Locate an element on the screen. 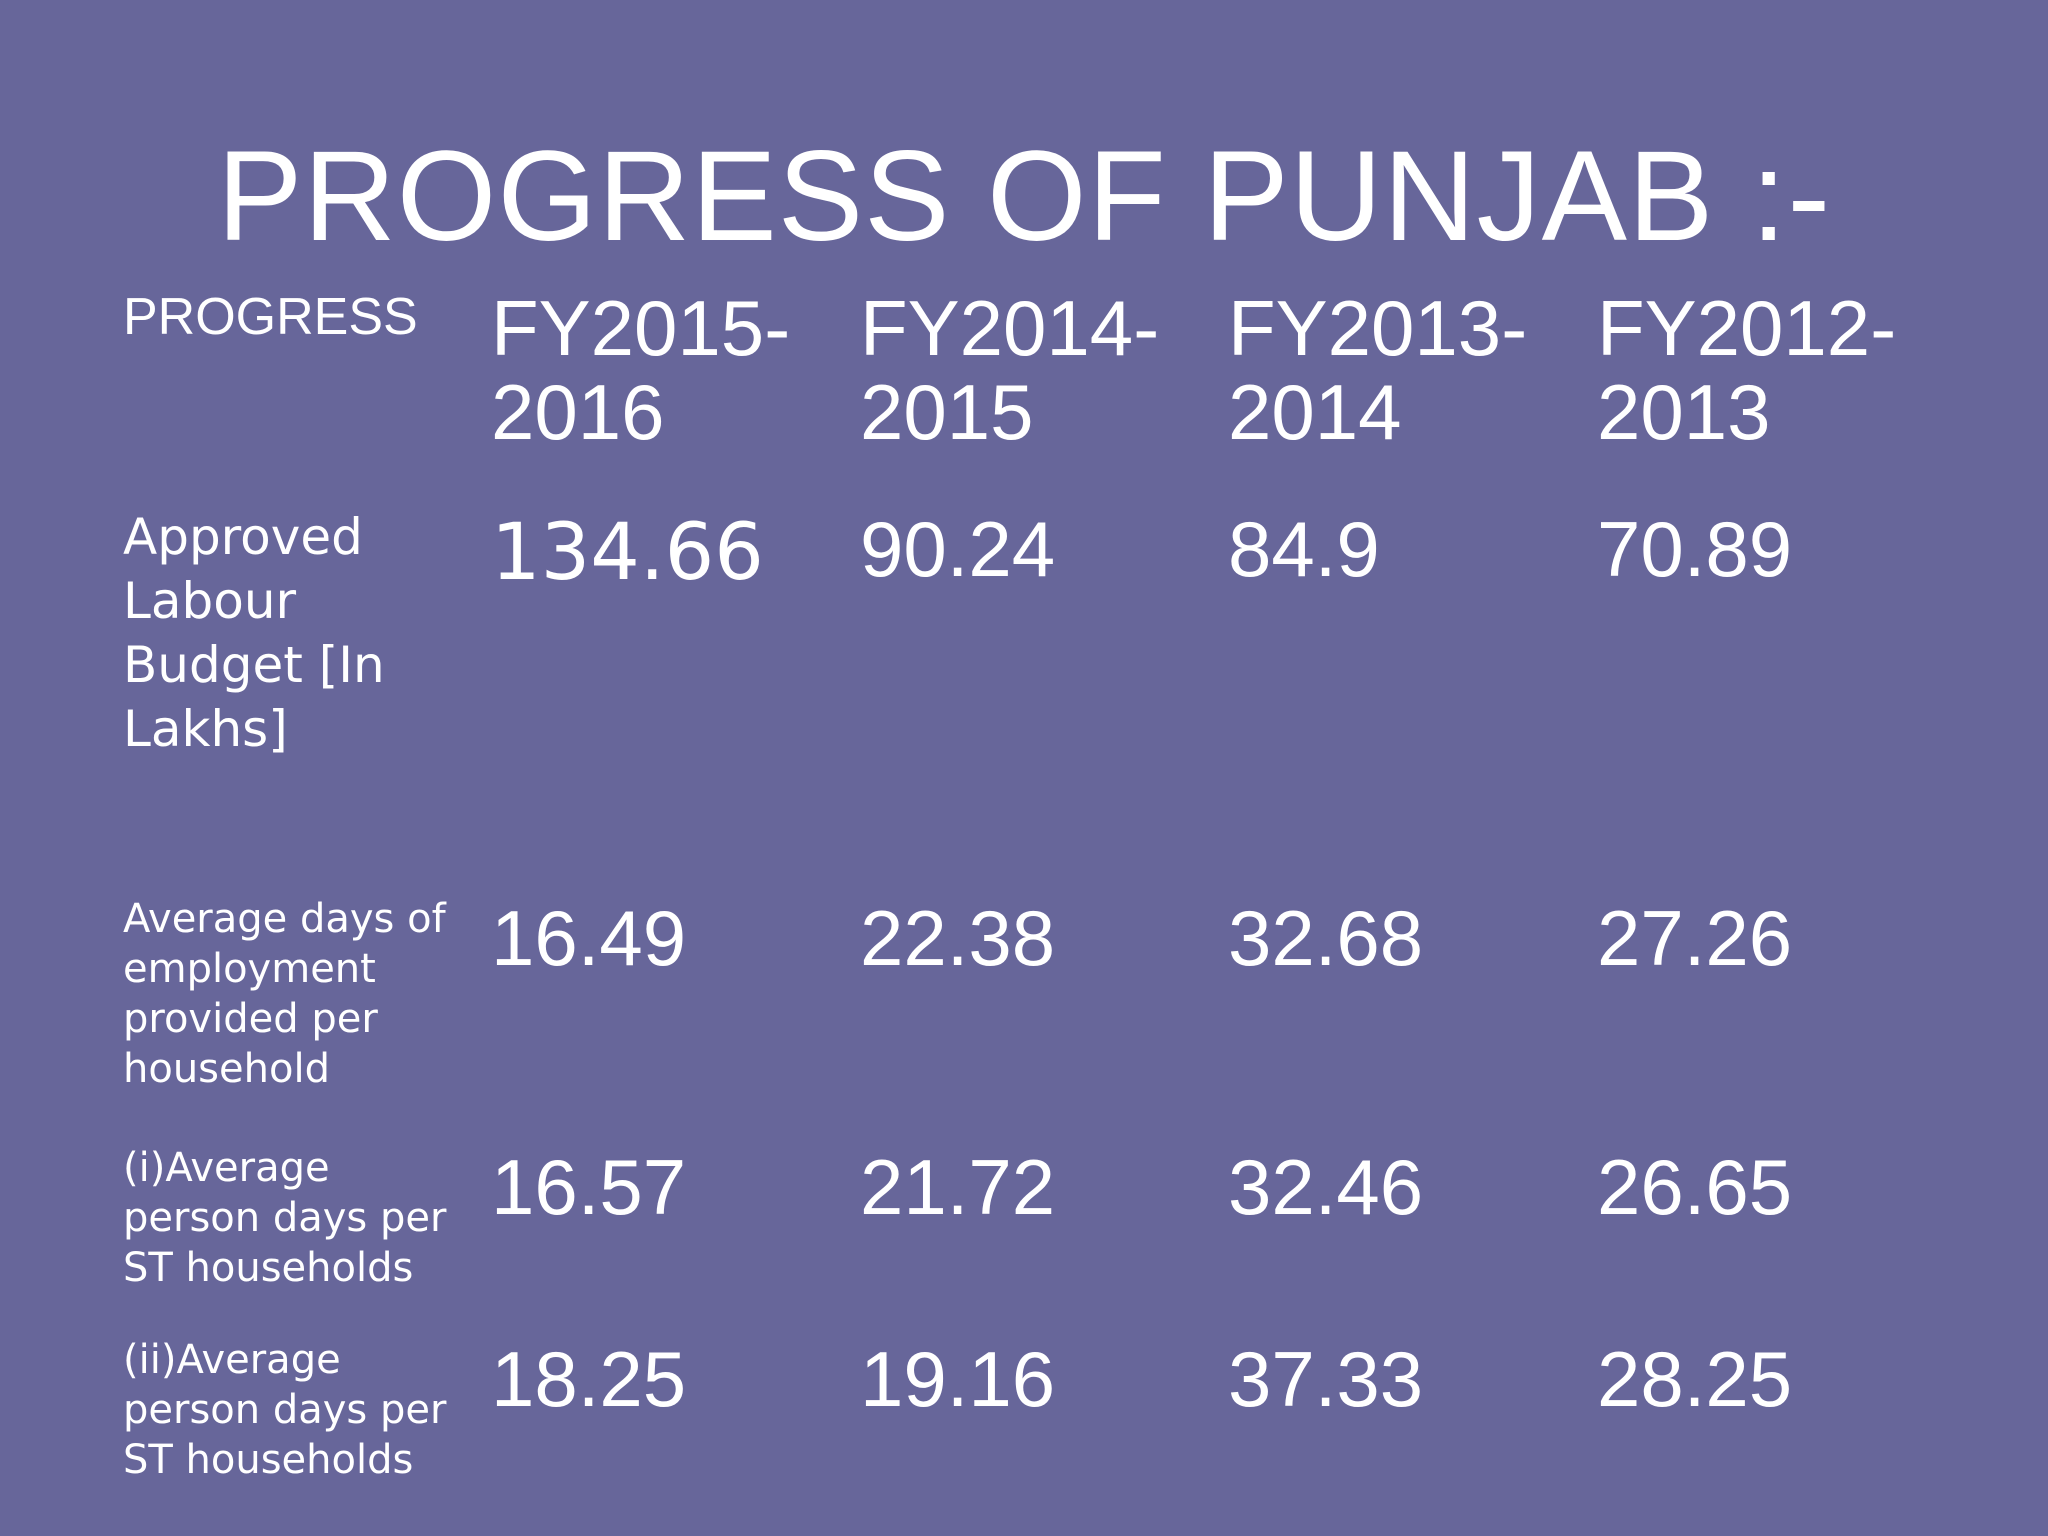  table-cell: 18.25 is located at coordinates (589, 1379).